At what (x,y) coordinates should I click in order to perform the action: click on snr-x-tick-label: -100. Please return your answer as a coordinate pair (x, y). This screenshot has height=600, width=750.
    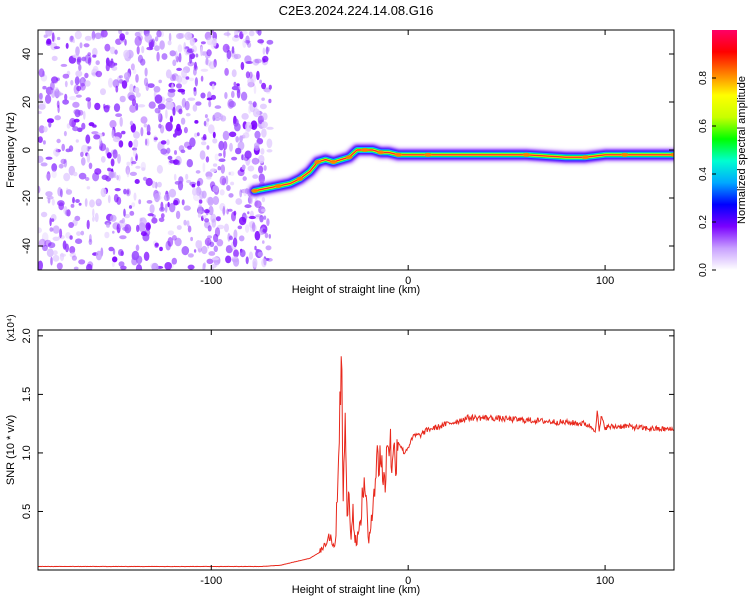
    Looking at the image, I should click on (211, 581).